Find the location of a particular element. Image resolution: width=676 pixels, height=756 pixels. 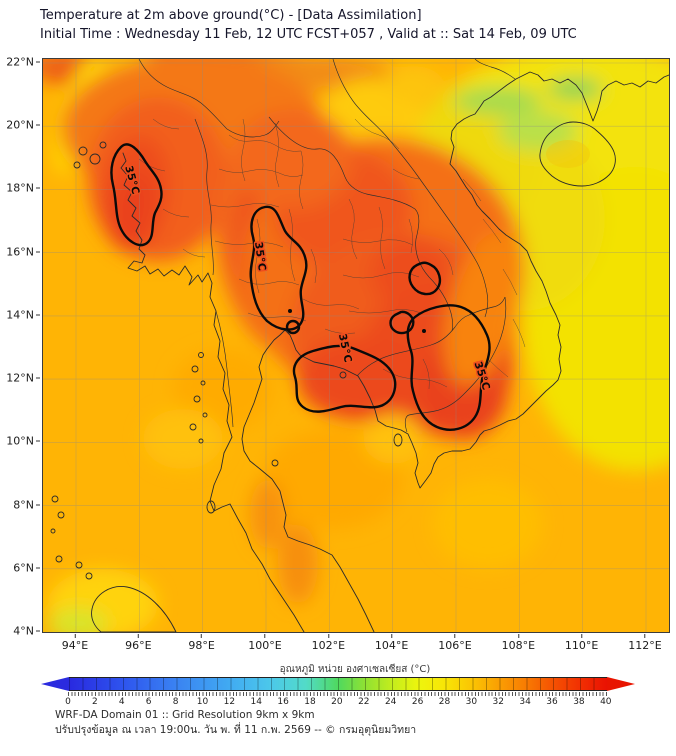

cb-tick-label: 38 is located at coordinates (579, 702).